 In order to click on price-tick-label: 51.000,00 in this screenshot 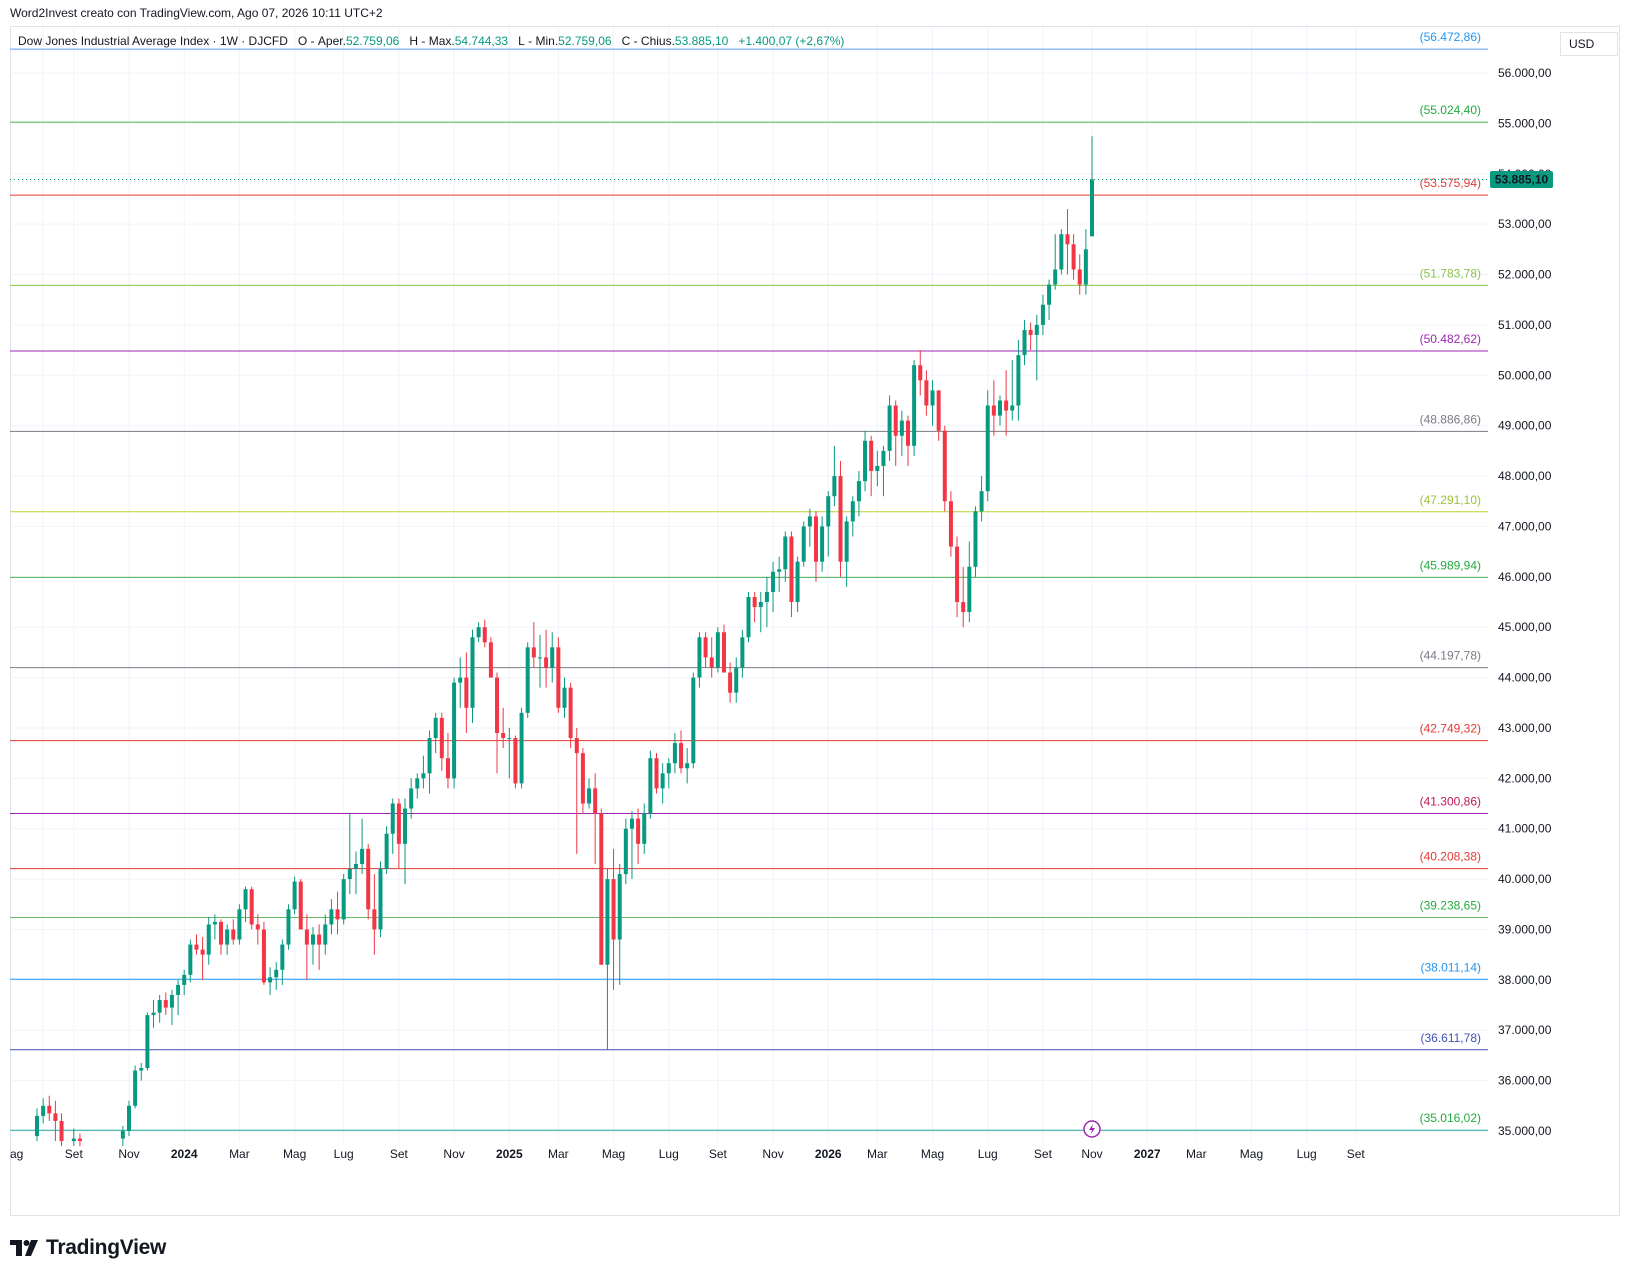, I will do `click(1525, 325)`.